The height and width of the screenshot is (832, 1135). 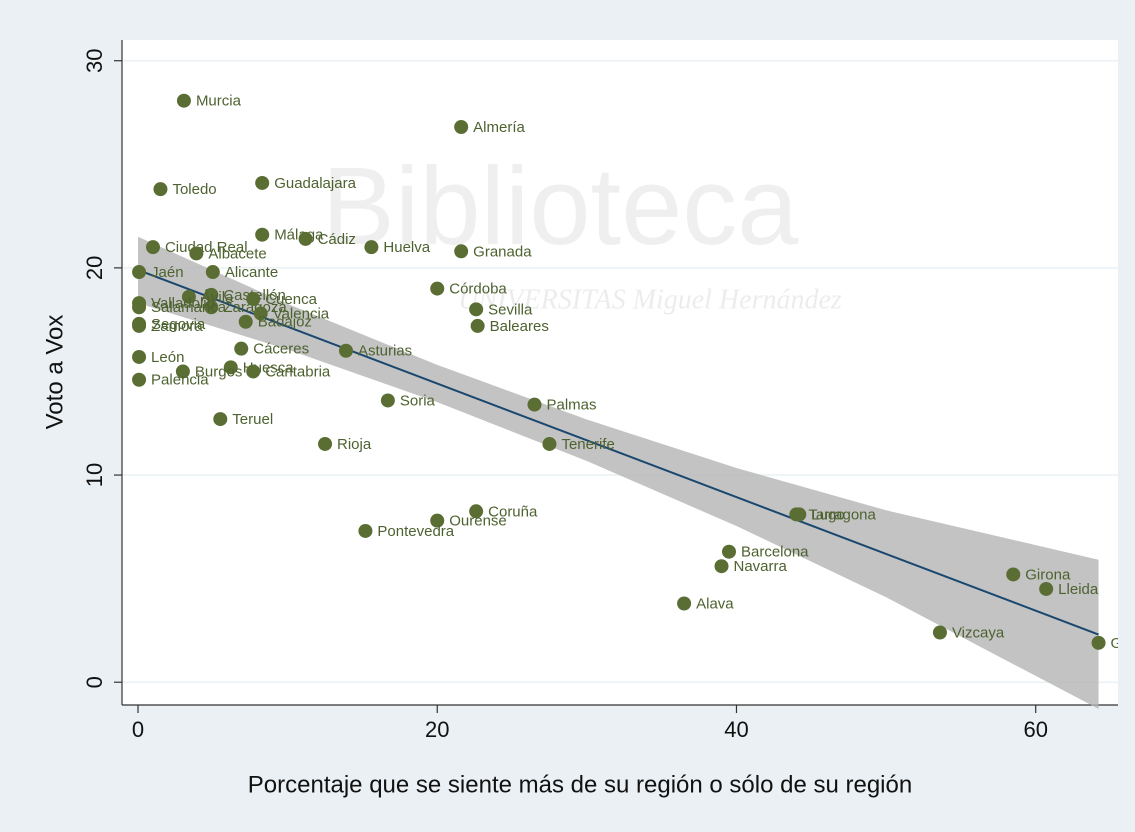 What do you see at coordinates (167, 272) in the screenshot?
I see `point-label: Jaén` at bounding box center [167, 272].